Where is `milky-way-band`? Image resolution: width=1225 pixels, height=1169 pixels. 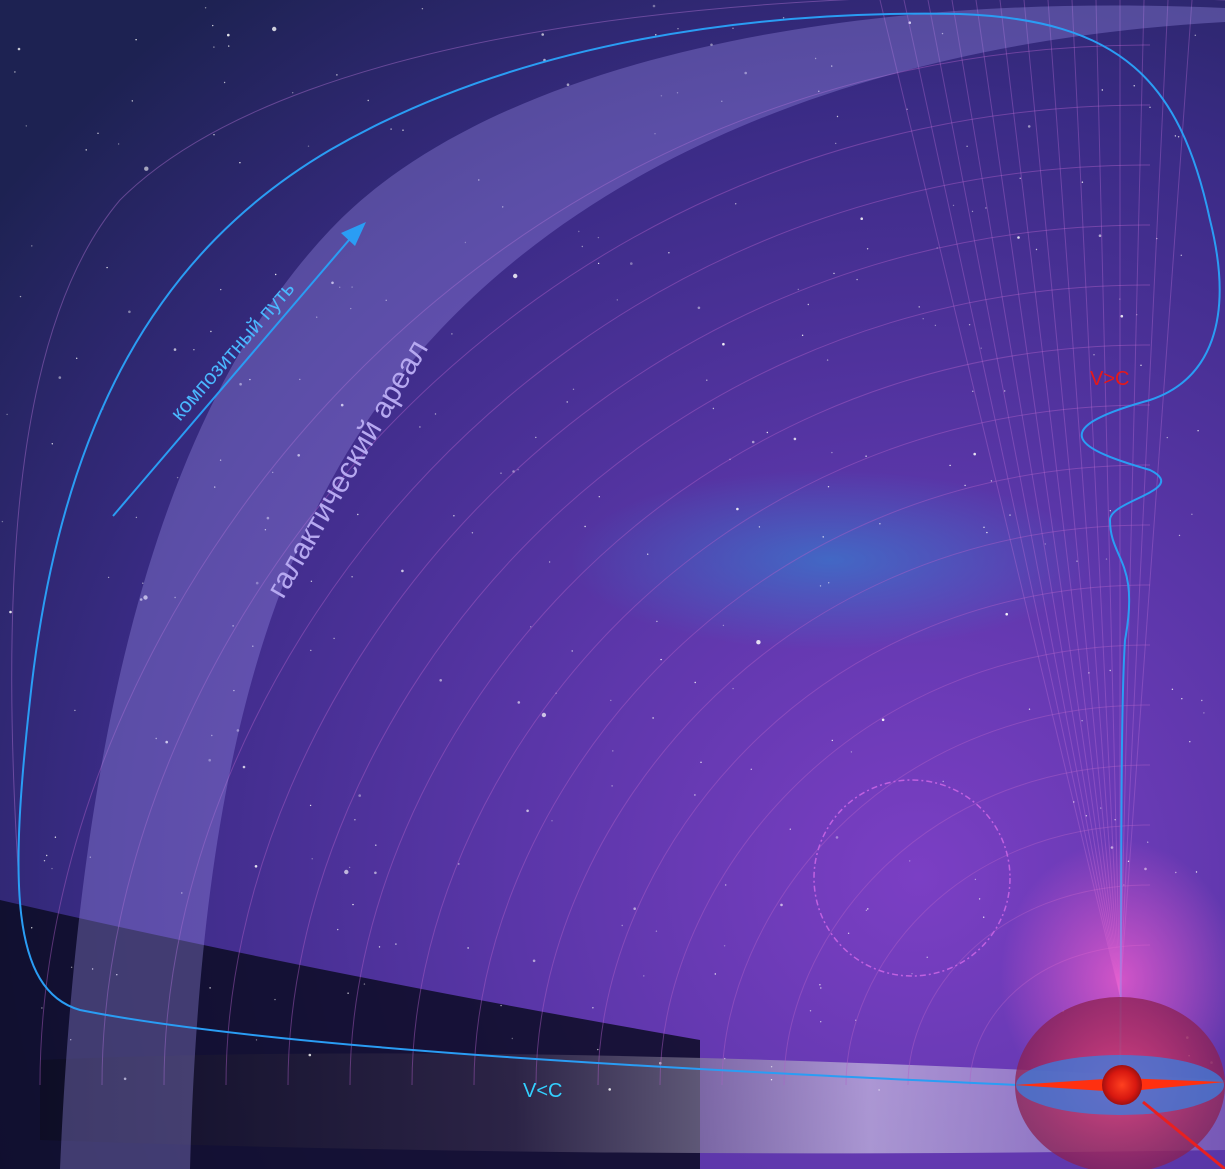 milky-way-band is located at coordinates (632, 1103).